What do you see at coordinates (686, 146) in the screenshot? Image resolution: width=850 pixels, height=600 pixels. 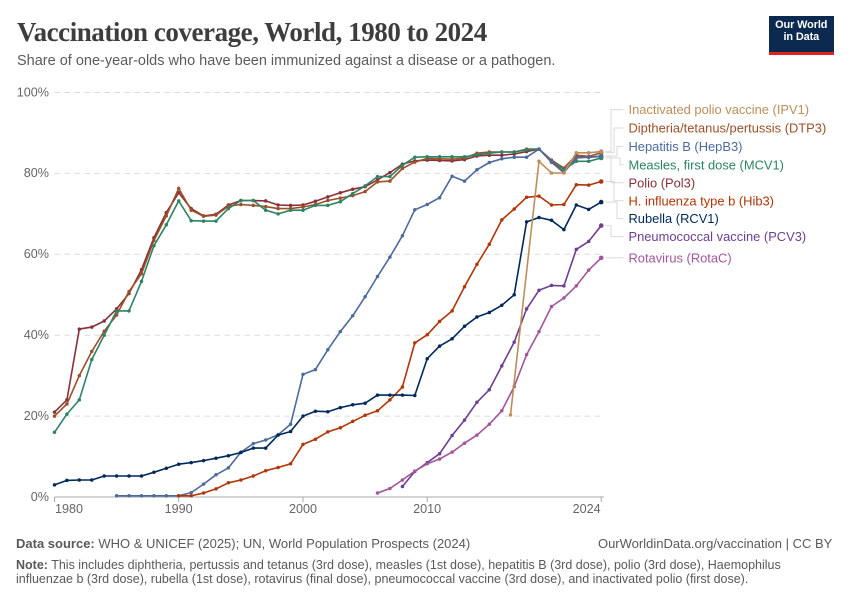 I see `svg-text: Hepatitis B (HepB3)` at bounding box center [686, 146].